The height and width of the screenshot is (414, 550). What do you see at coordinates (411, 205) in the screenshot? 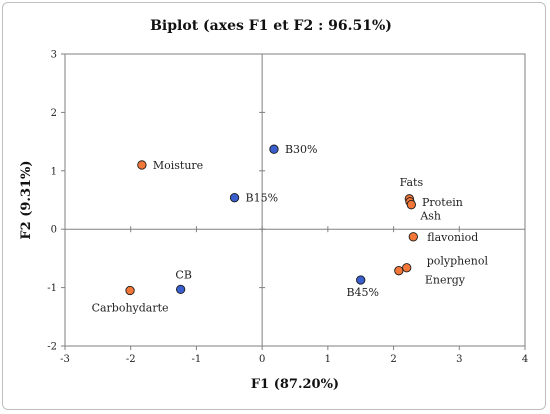
I see `point-ash` at bounding box center [411, 205].